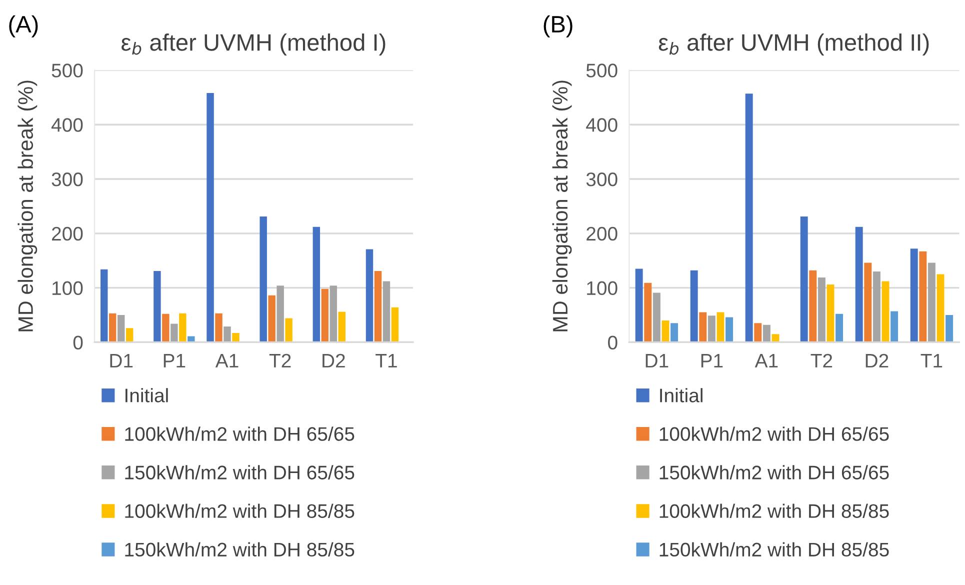  I want to click on text: (B), so click(558, 26).